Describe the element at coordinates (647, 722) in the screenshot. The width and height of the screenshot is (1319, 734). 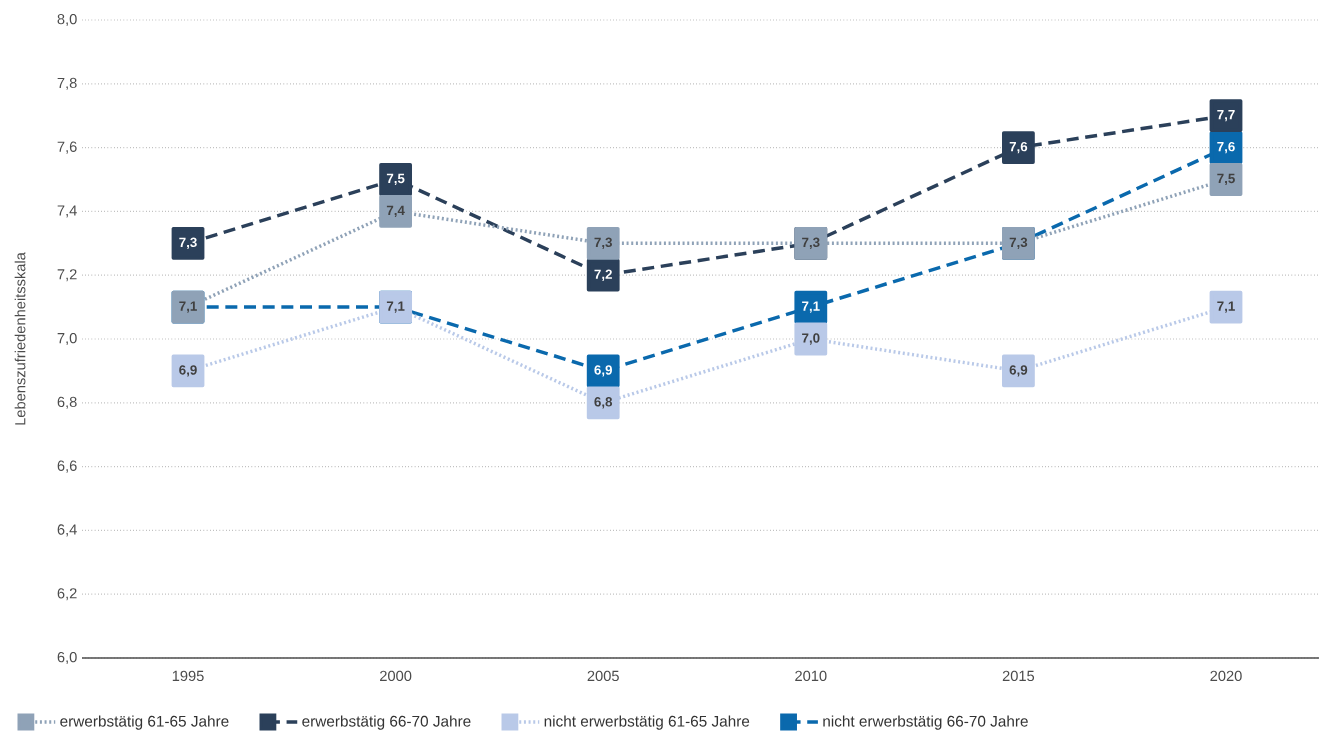
I see `legend-label: nicht erwerbstätig 61-65 Jahre` at that location.